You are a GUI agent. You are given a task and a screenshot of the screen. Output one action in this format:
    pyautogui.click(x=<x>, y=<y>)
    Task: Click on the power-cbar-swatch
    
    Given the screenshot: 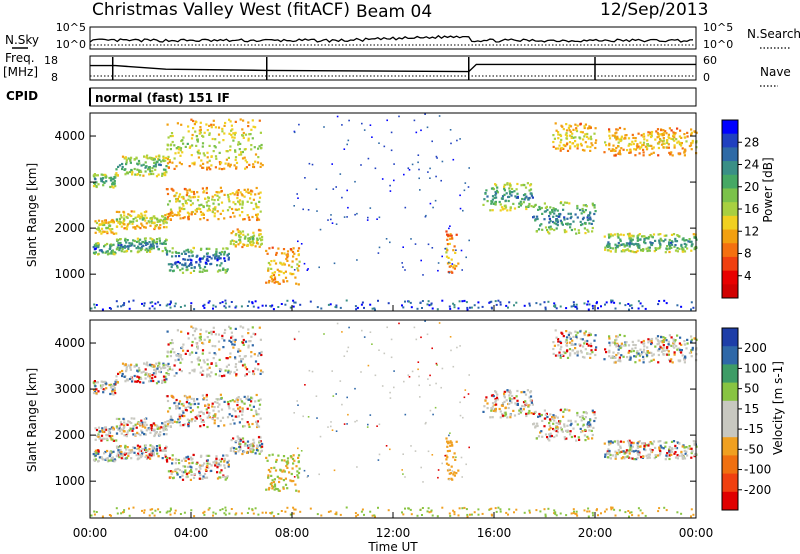 What is the action you would take?
    pyautogui.click(x=730, y=154)
    